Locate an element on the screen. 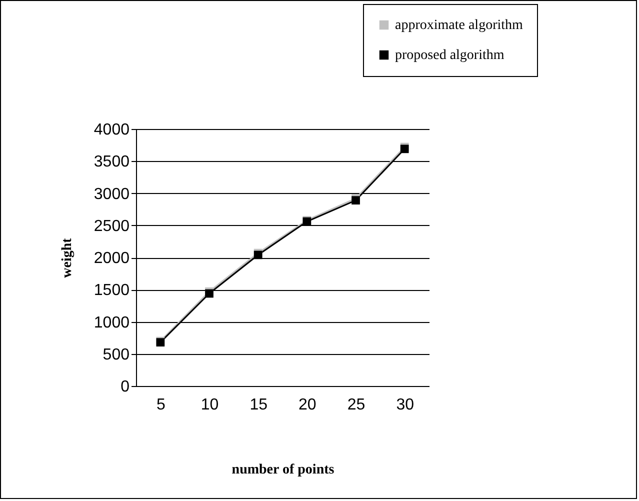  y-tick-label: 1000 is located at coordinates (112, 323).